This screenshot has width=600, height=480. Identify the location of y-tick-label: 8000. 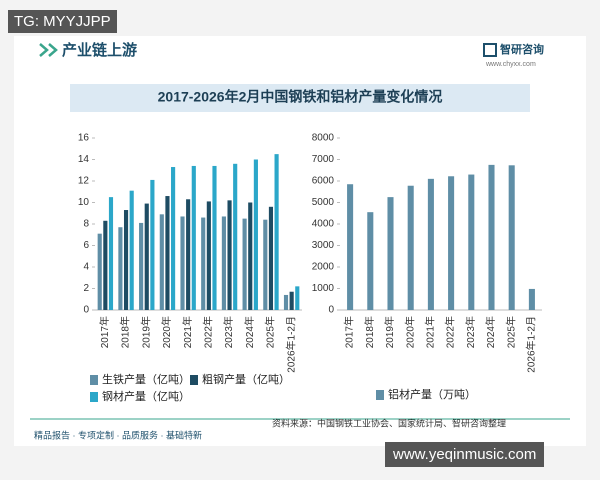
(323, 138).